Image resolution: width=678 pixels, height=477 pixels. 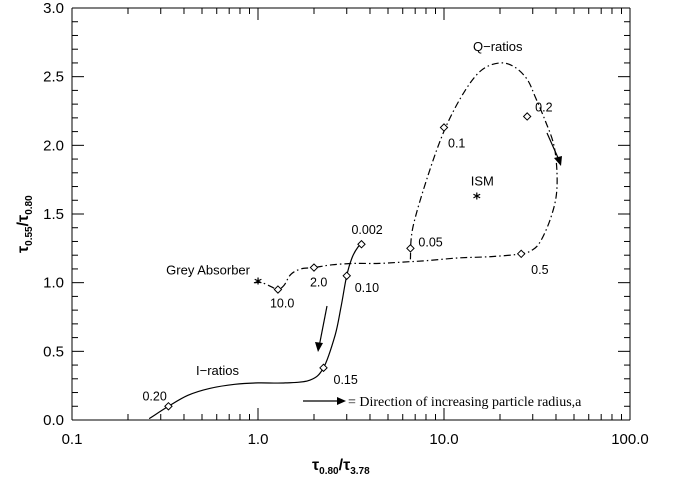 What do you see at coordinates (53, 214) in the screenshot?
I see `y-tick-label: 1.5` at bounding box center [53, 214].